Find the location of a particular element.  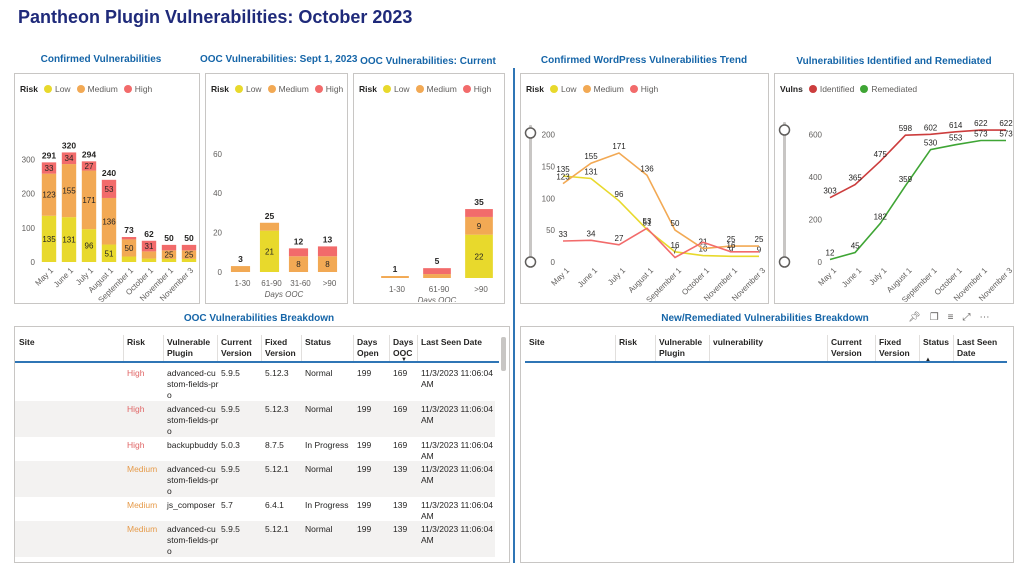

low-dot-icon is located at coordinates (238, 89).